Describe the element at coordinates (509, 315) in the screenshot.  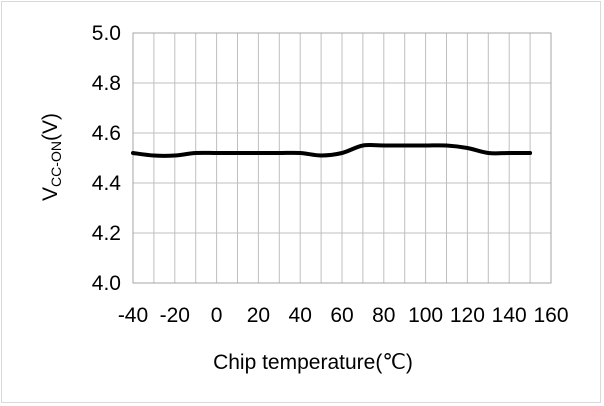
I see `x-tick-label: 140` at that location.